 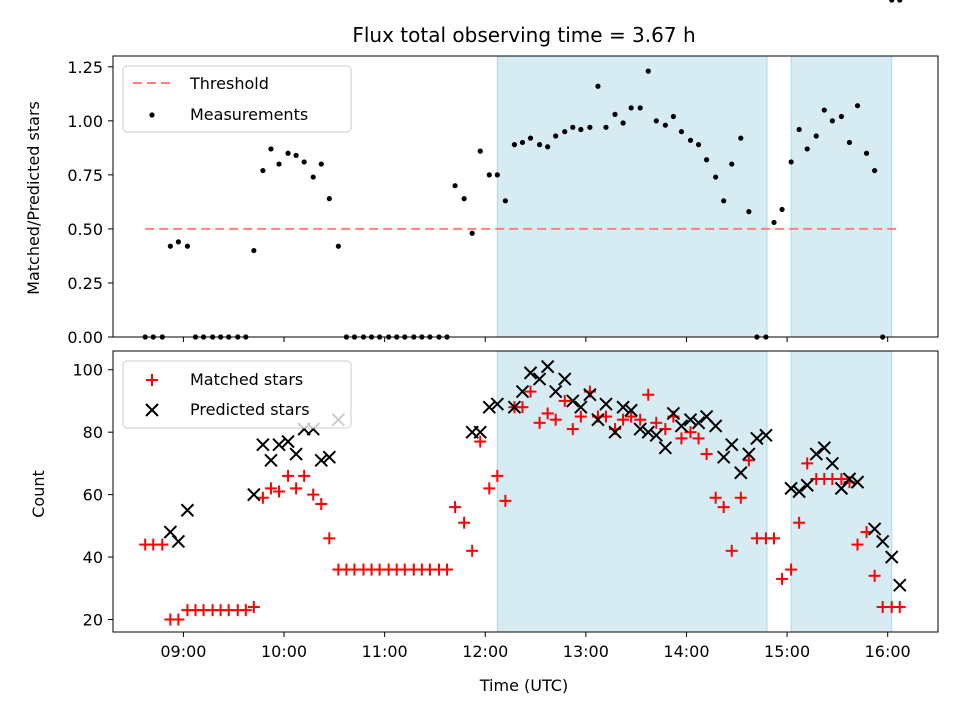 What do you see at coordinates (237, 394) in the screenshot?
I see `bottom-legend: Matched stars Predicted stars` at bounding box center [237, 394].